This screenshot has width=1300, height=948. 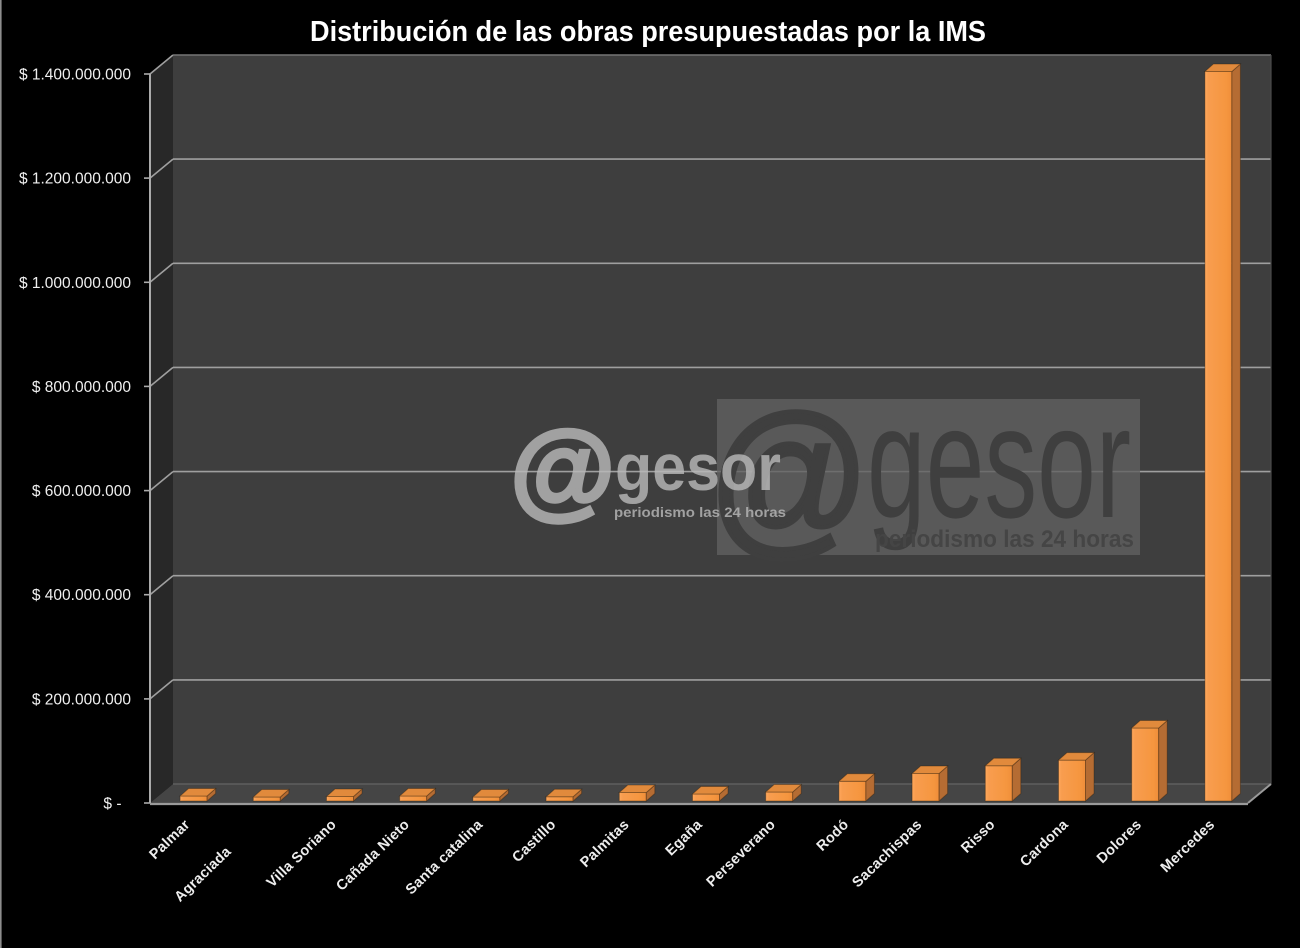 What do you see at coordinates (82, 699) in the screenshot?
I see `svg-text: $ 200.000.000` at bounding box center [82, 699].